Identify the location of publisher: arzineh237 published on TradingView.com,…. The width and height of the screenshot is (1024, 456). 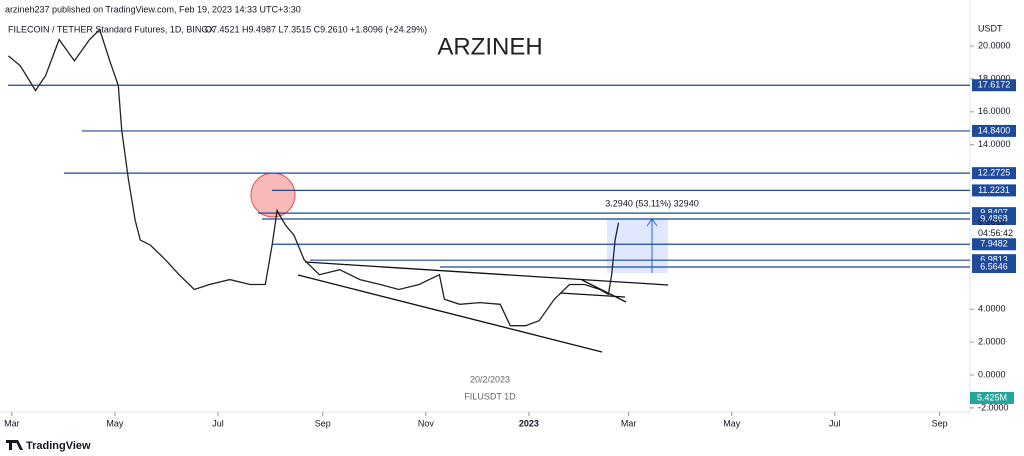
(153, 9).